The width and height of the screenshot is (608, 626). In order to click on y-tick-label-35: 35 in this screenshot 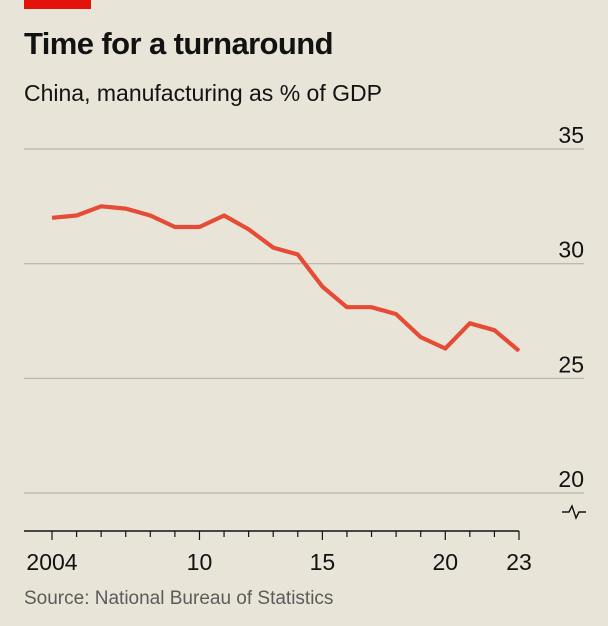, I will do `click(571, 135)`.